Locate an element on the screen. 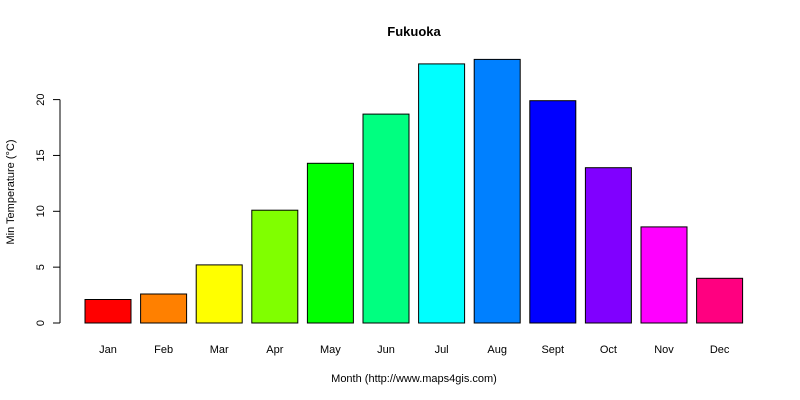 The height and width of the screenshot is (400, 800). y-tick-label: 5 is located at coordinates (41, 267).